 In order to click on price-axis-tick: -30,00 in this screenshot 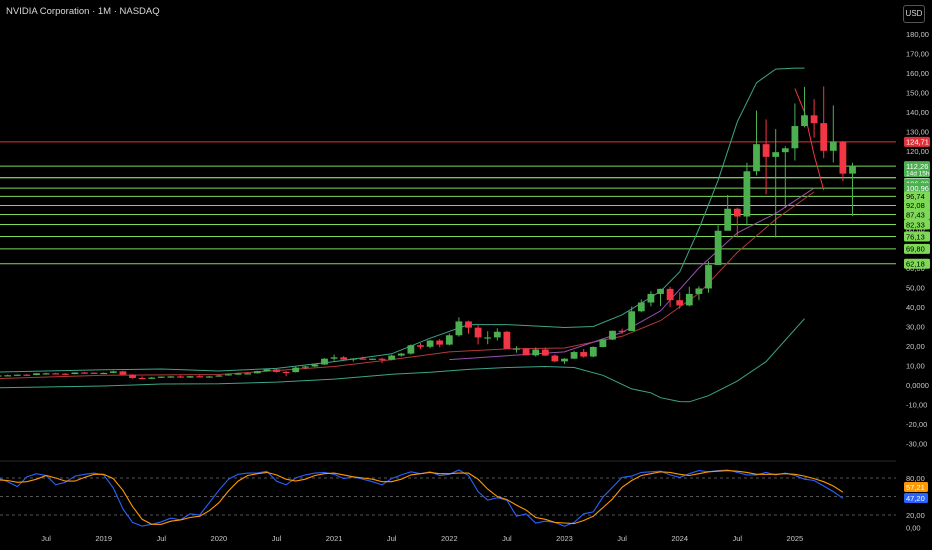, I will do `click(916, 444)`.